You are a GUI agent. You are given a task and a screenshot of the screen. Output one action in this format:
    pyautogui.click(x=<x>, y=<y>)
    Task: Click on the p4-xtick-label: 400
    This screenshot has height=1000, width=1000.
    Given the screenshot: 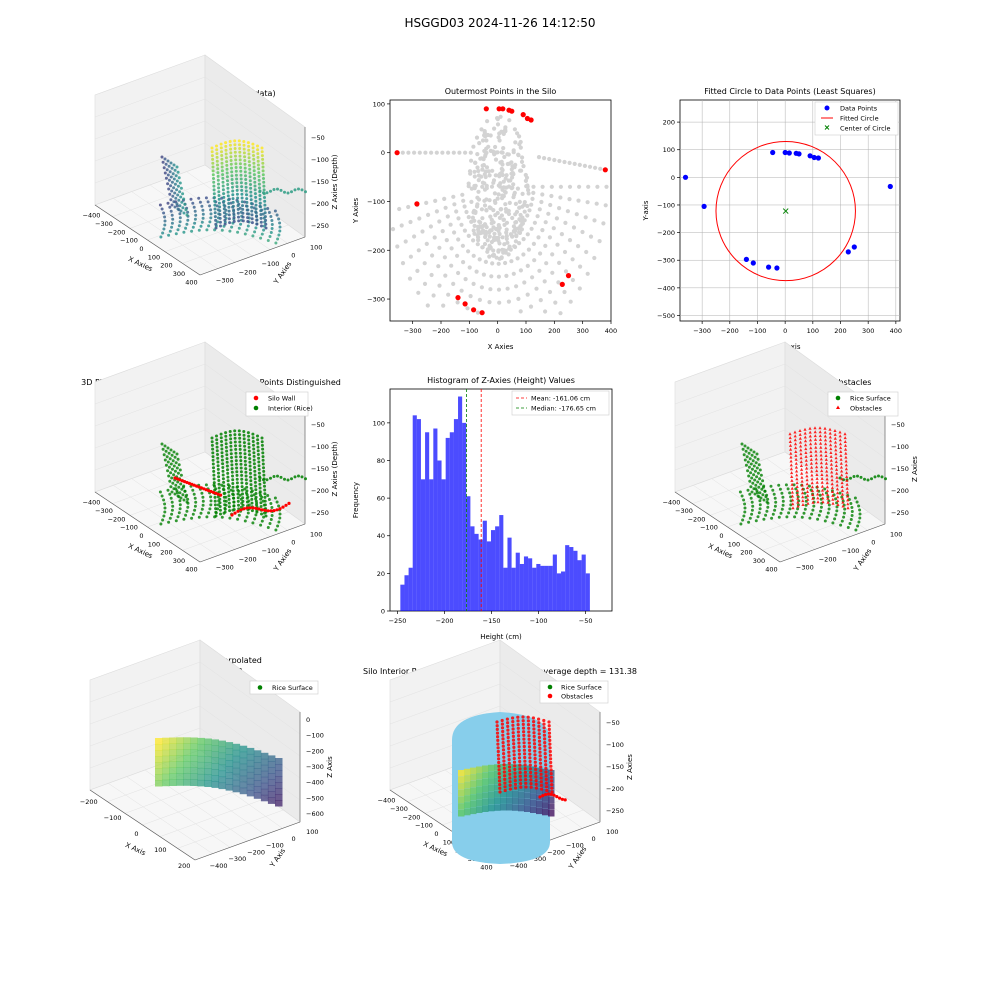 What is the action you would take?
    pyautogui.click(x=191, y=569)
    